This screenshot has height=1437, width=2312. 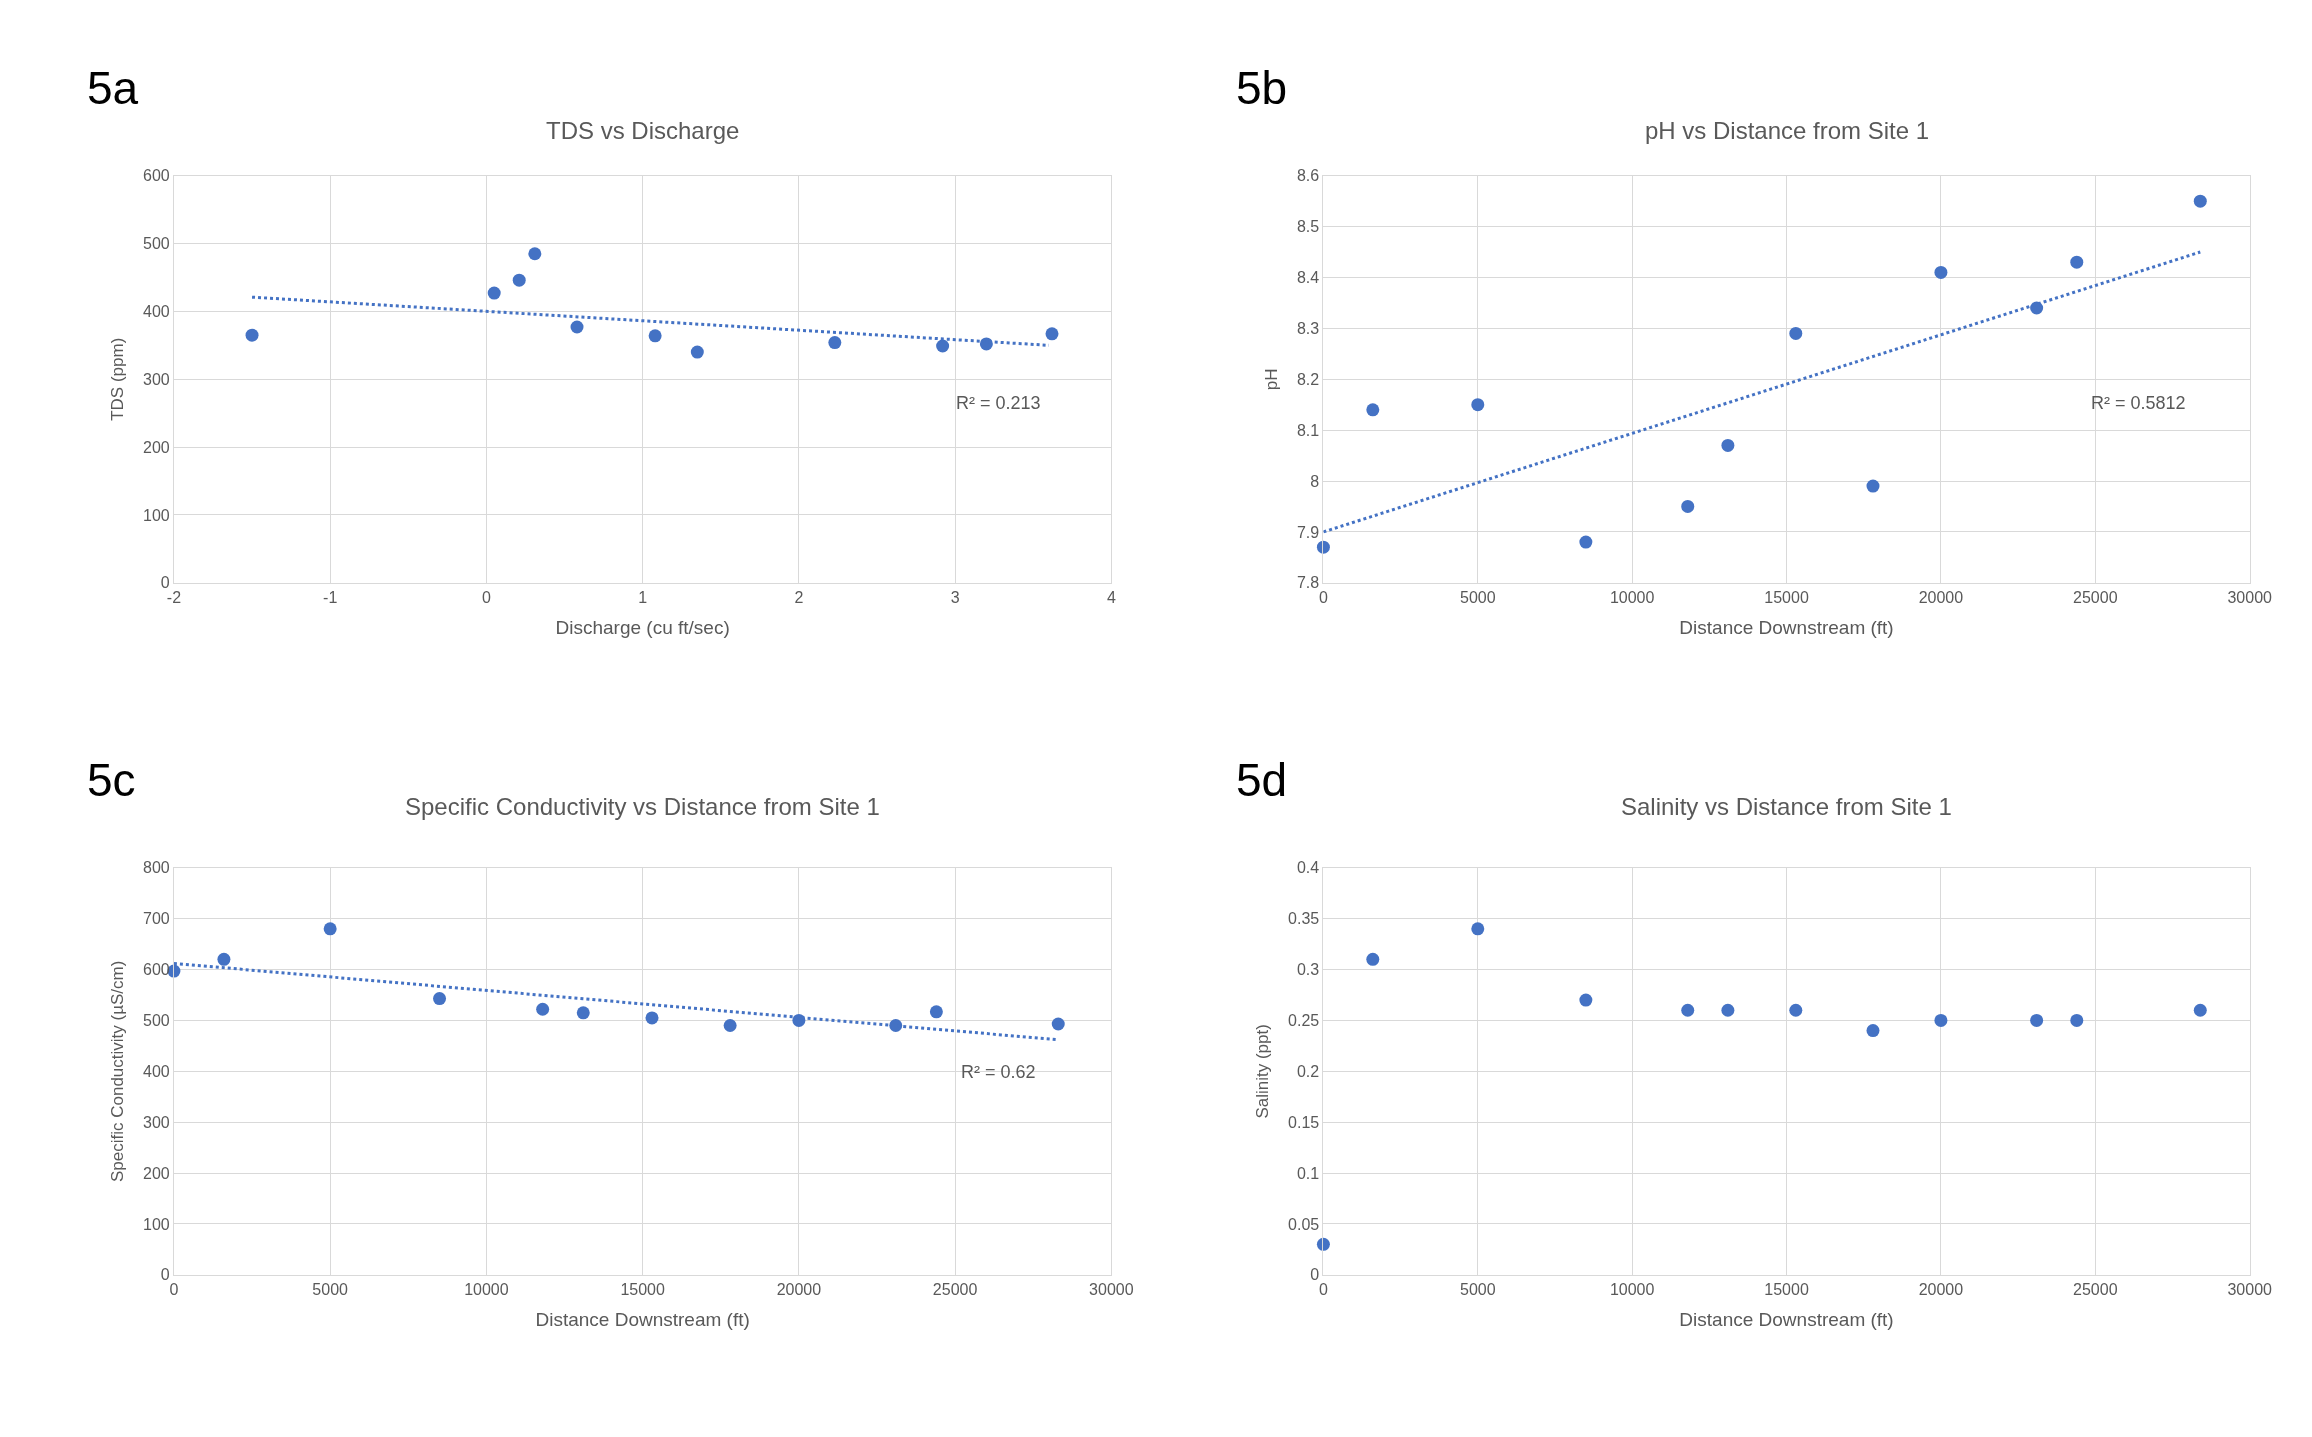 What do you see at coordinates (1304, 919) in the screenshot?
I see `y-tick-label: 0.35` at bounding box center [1304, 919].